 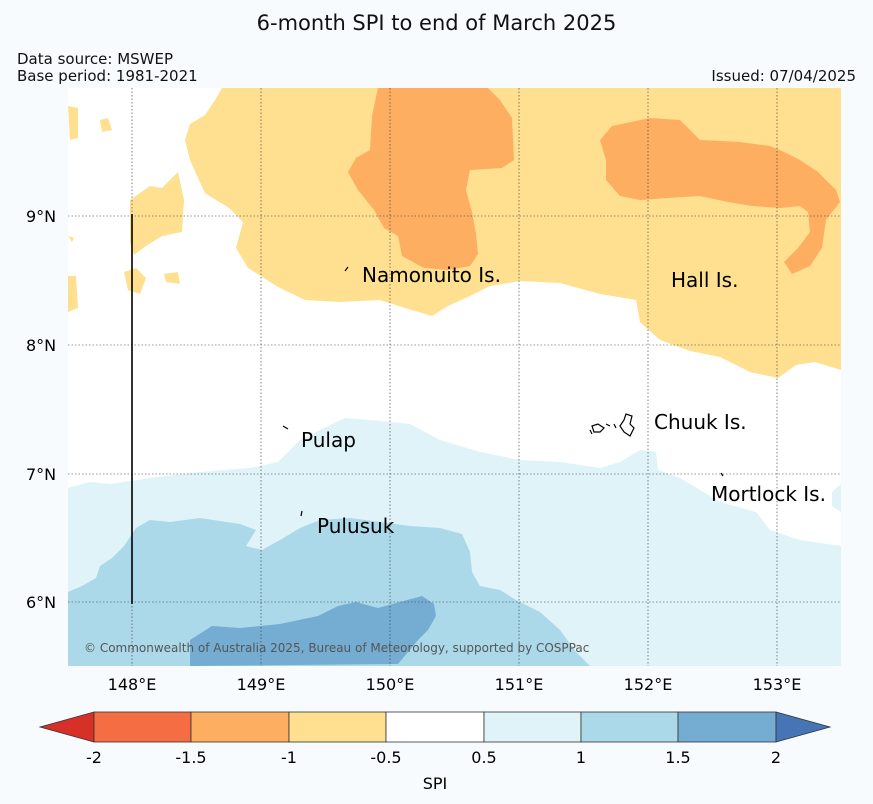 I want to click on chuuk-islands-outline, so click(x=612, y=425).